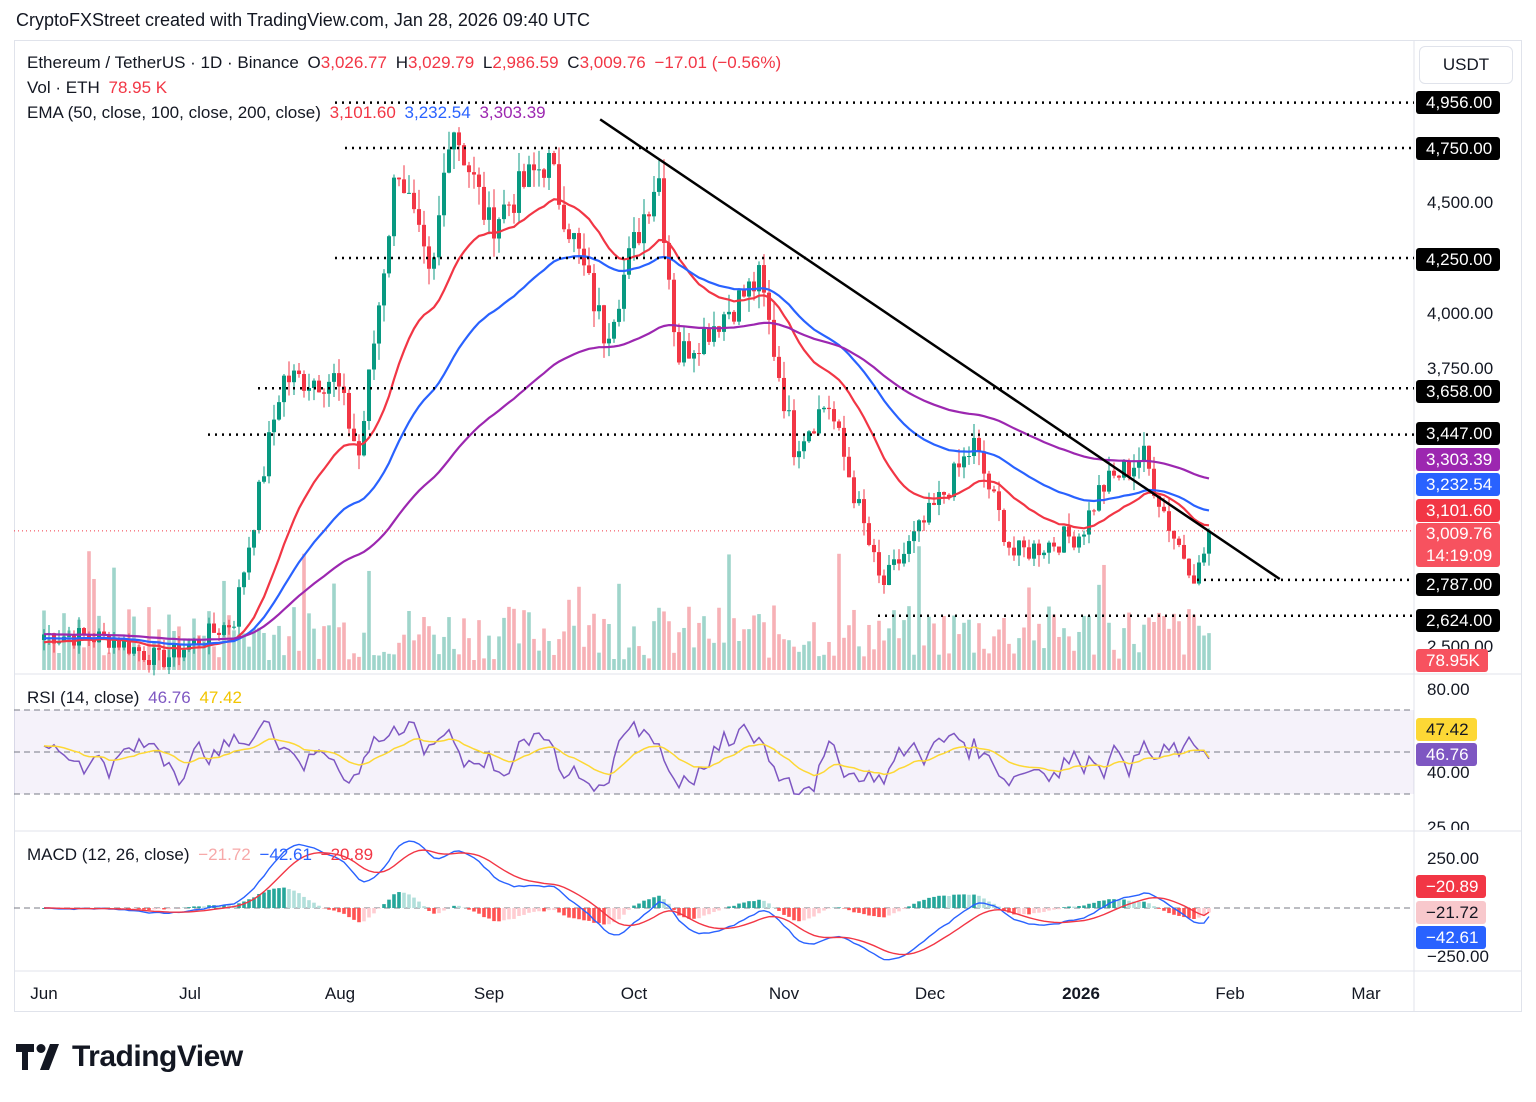 The image size is (1536, 1102). What do you see at coordinates (37, 1057) in the screenshot?
I see `tradingview-logo-icon` at bounding box center [37, 1057].